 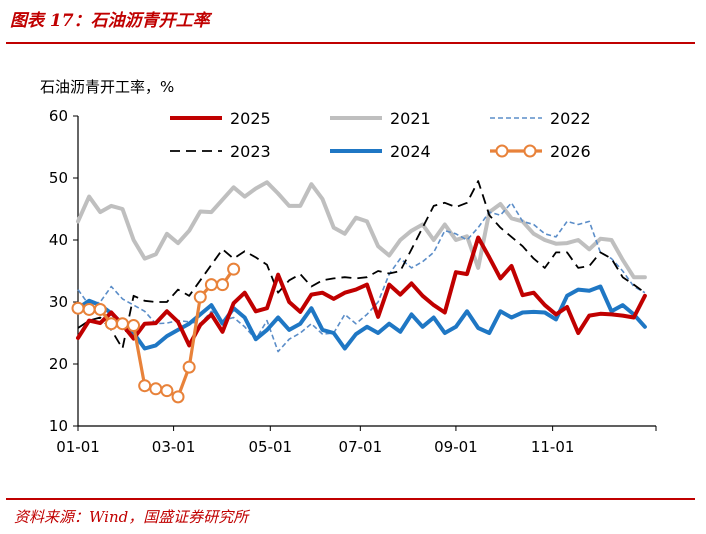 What do you see at coordinates (570, 118) in the screenshot?
I see `legend-label-2022: 2022` at bounding box center [570, 118].